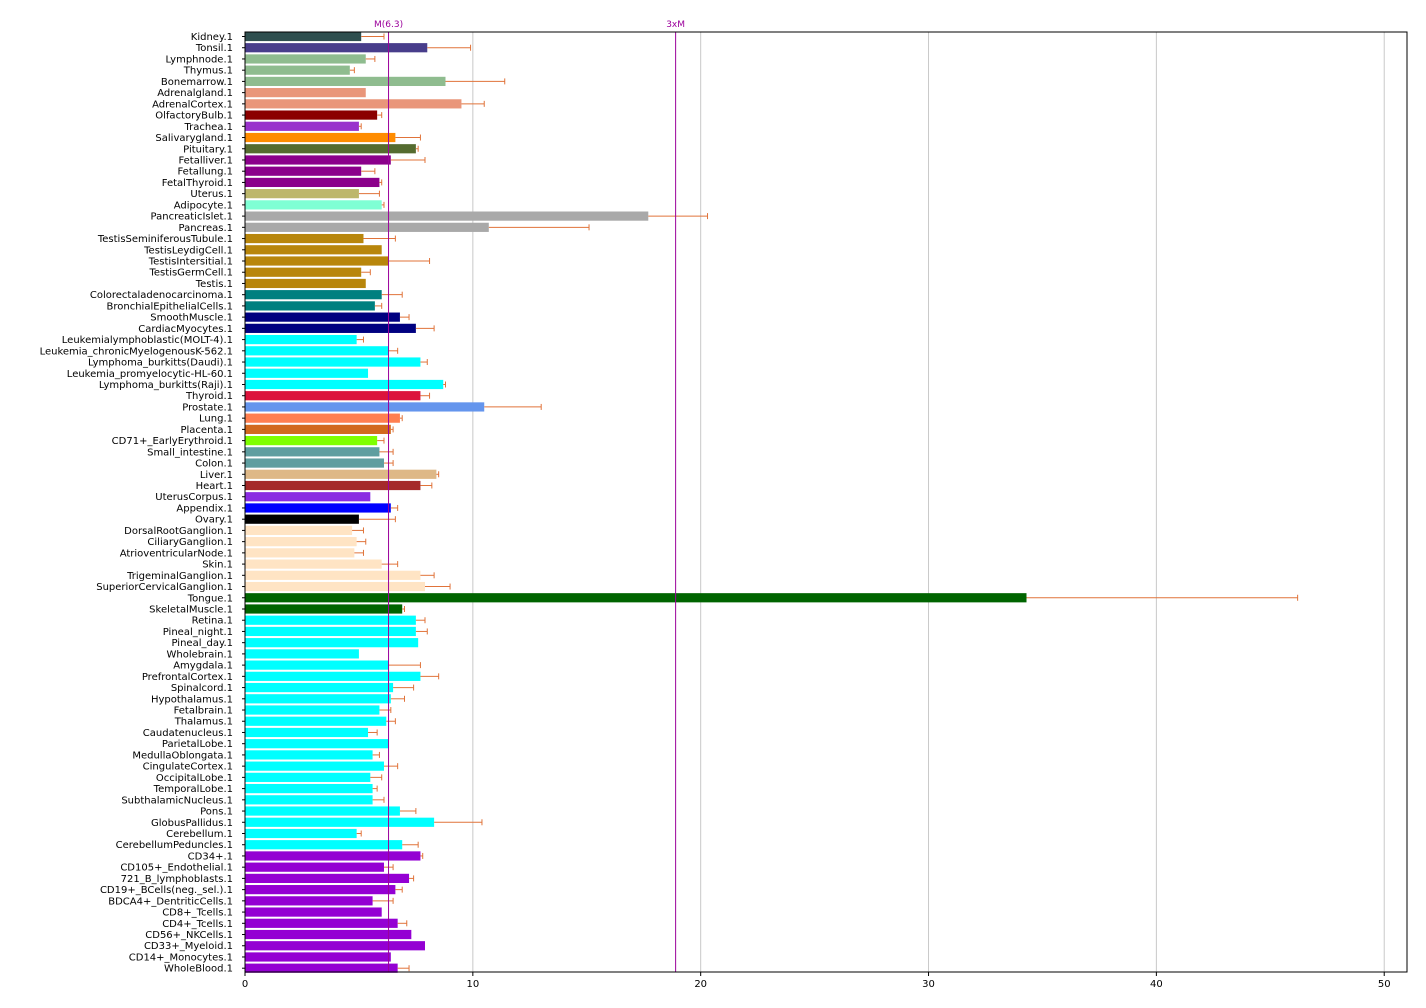 The height and width of the screenshot is (1008, 1426). Describe the element at coordinates (192, 104) in the screenshot. I see `y-tick-label: AdrenalCortex.1` at that location.